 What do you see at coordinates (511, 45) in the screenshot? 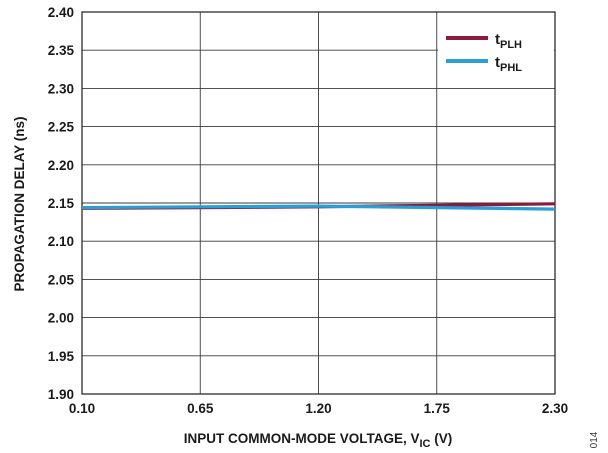
I see `legend-label-tplh-subscript: PLH` at bounding box center [511, 45].